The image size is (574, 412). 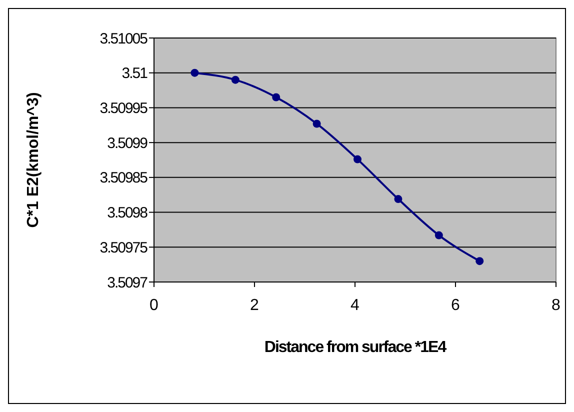 I want to click on x-tick-label: 2, so click(x=255, y=305).